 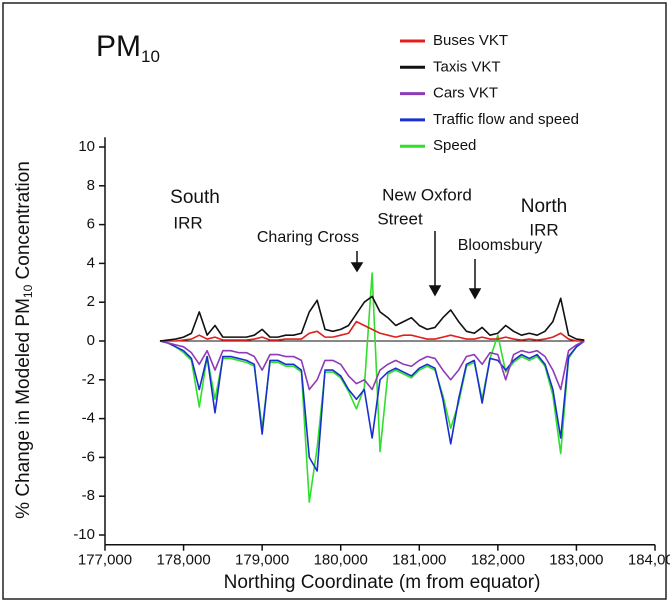 I want to click on chart-title: PM10, so click(x=128, y=48).